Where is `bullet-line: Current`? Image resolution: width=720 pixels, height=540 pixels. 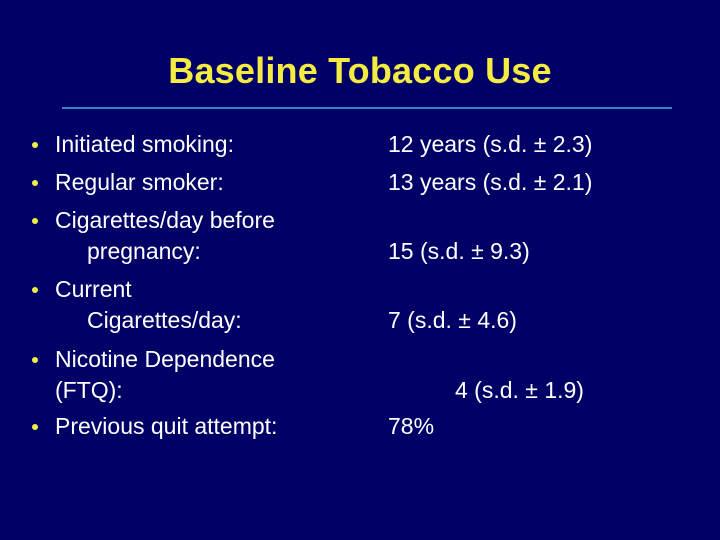 bullet-line: Current is located at coordinates (360, 289).